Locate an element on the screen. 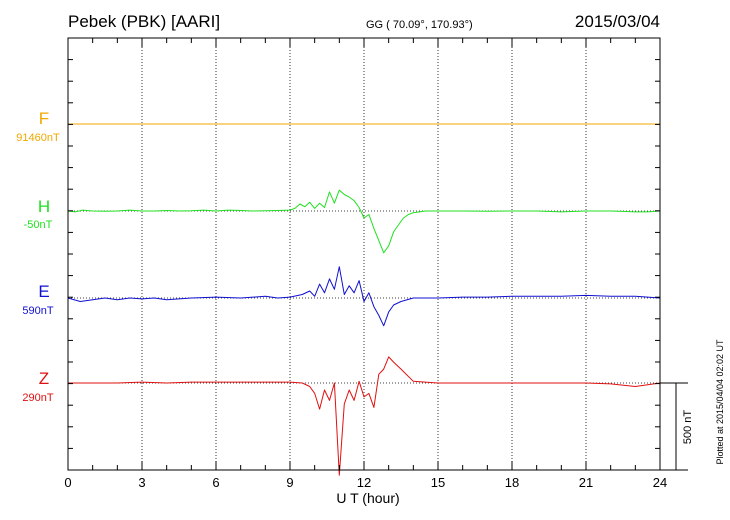 The image size is (730, 520). x-tick-label: 3 is located at coordinates (141, 482).